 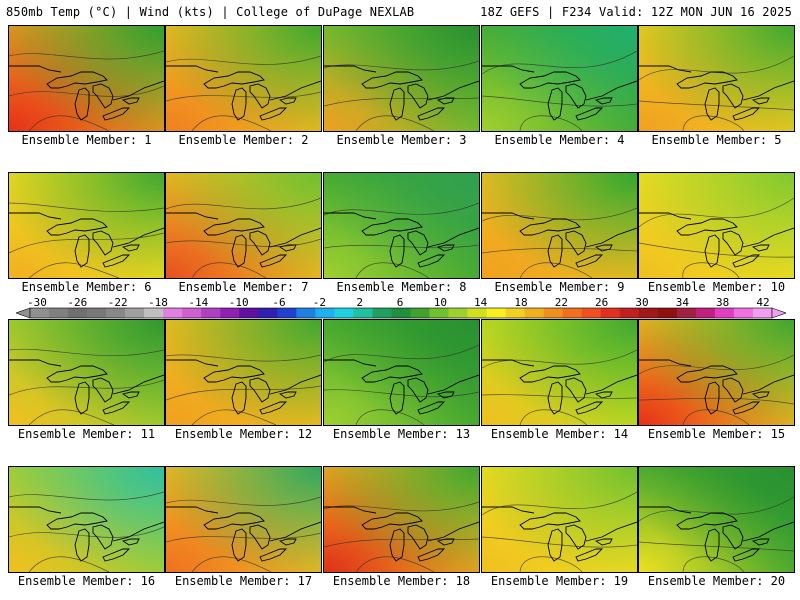 I want to click on colorbar-tick-label: 30, so click(x=642, y=302).